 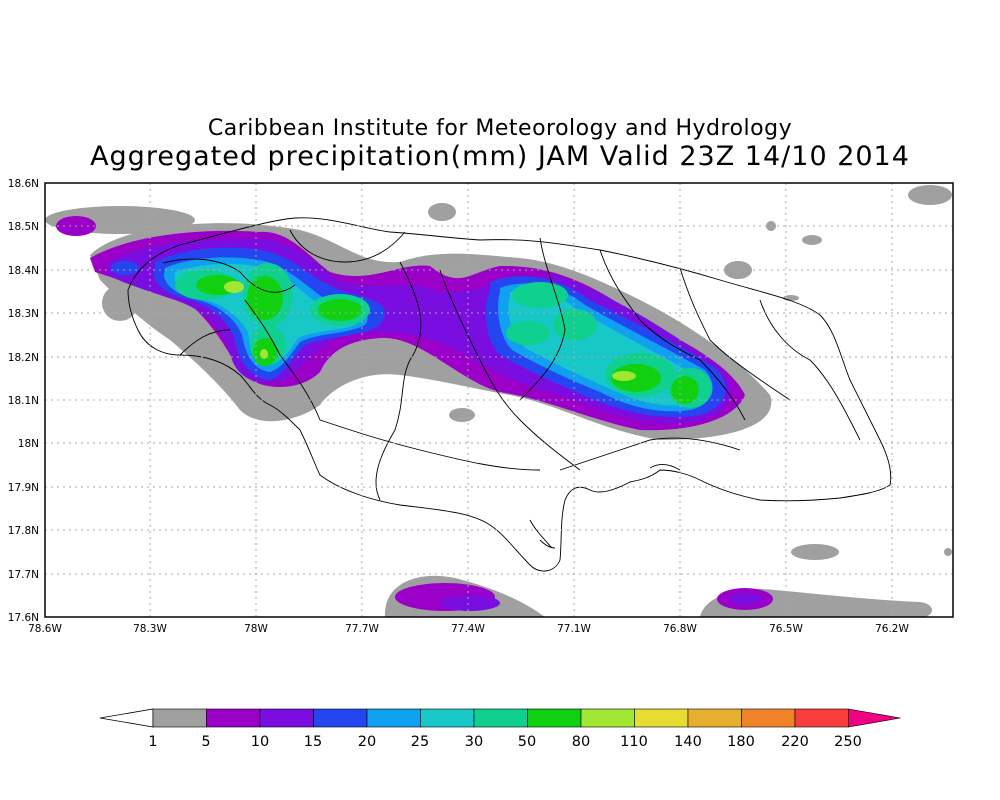 I want to click on colorbar-label: 15, so click(x=313, y=742).